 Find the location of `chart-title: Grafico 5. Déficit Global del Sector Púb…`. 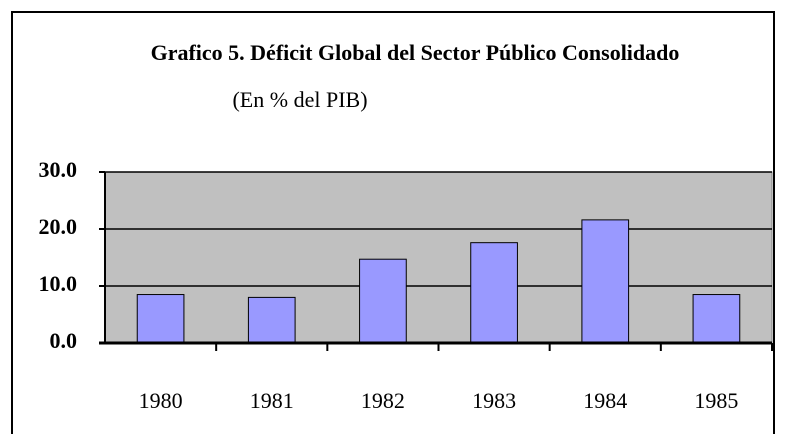

chart-title: Grafico 5. Déficit Global del Sector Púb… is located at coordinates (415, 52).